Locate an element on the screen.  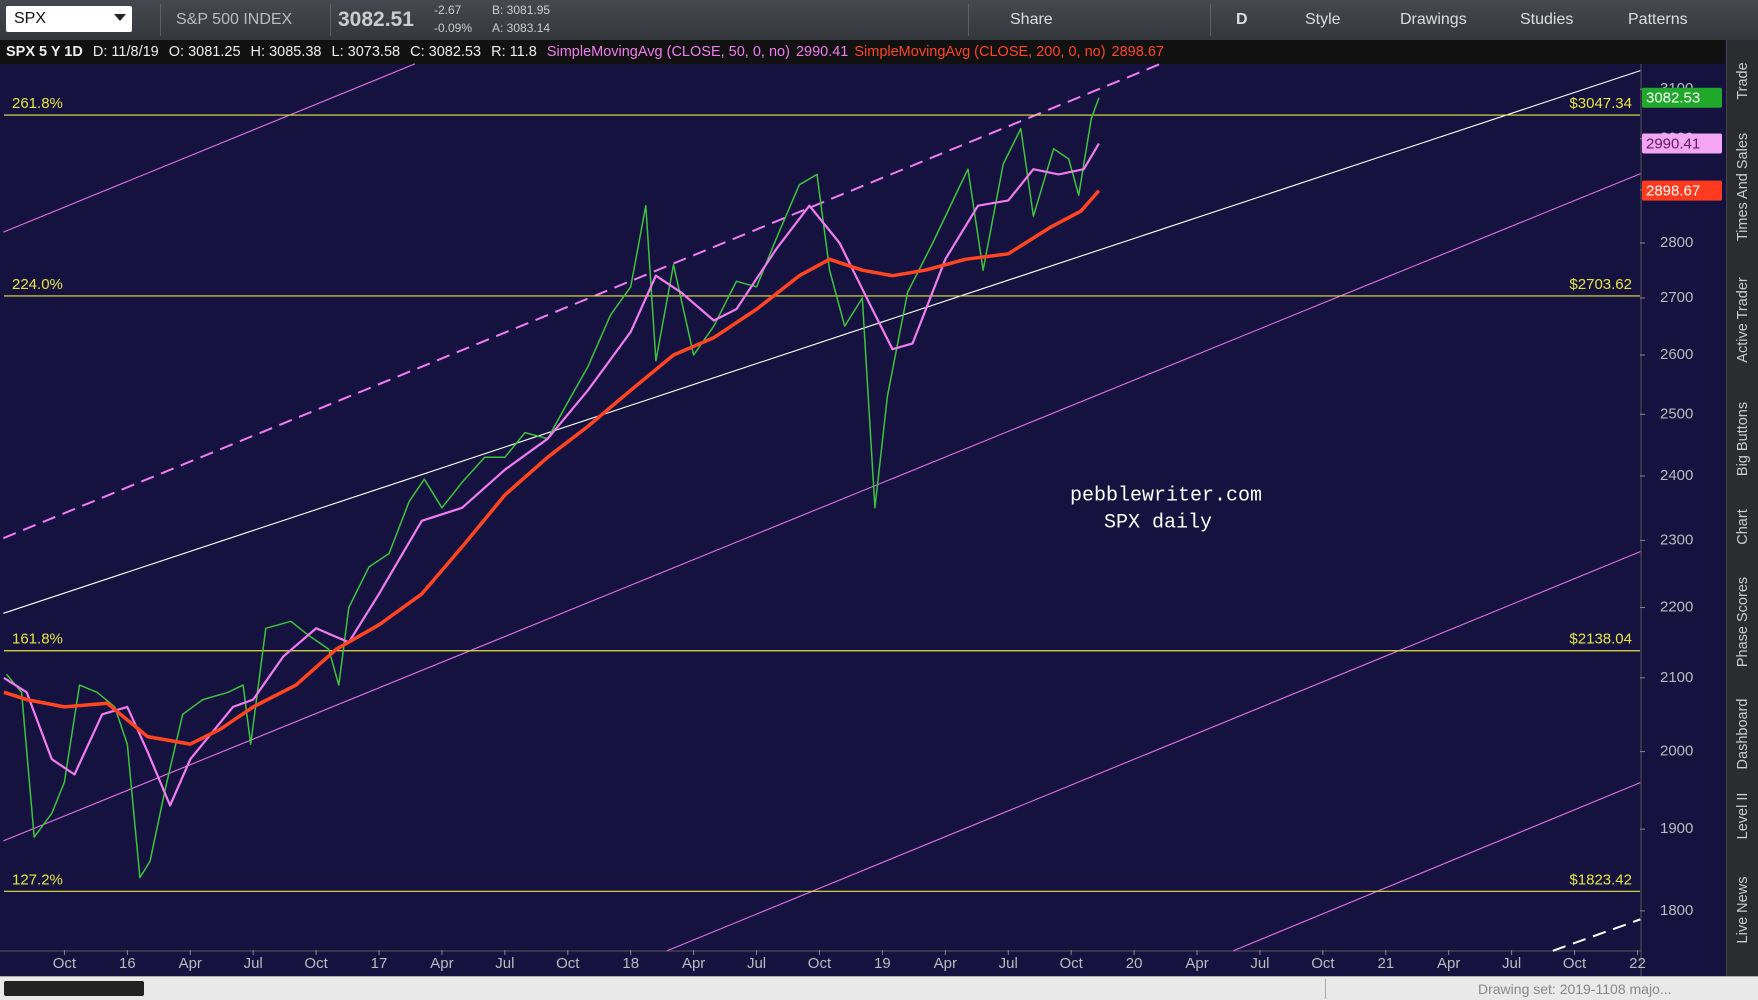
side-tab: Live News is located at coordinates (1743, 910).